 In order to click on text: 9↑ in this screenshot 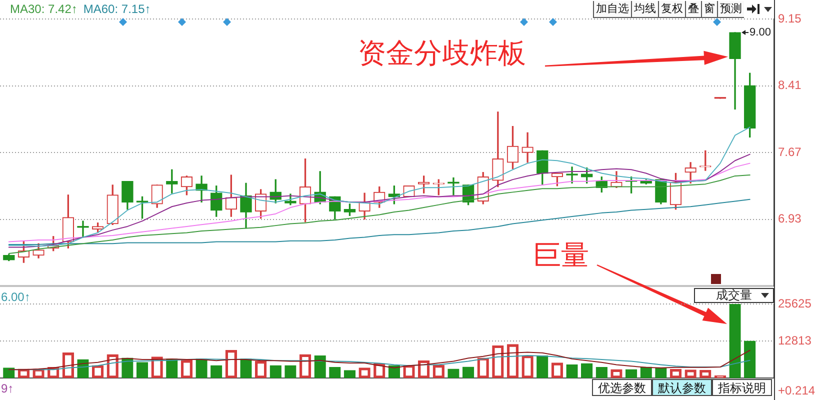, I will do `click(7, 388)`.